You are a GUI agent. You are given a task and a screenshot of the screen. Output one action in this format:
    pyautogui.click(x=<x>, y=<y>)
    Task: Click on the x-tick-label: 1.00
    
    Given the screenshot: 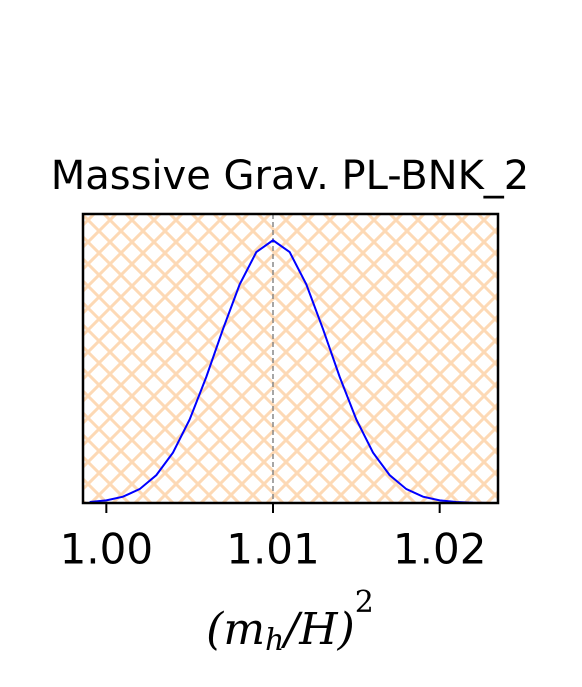 What is the action you would take?
    pyautogui.click(x=107, y=549)
    